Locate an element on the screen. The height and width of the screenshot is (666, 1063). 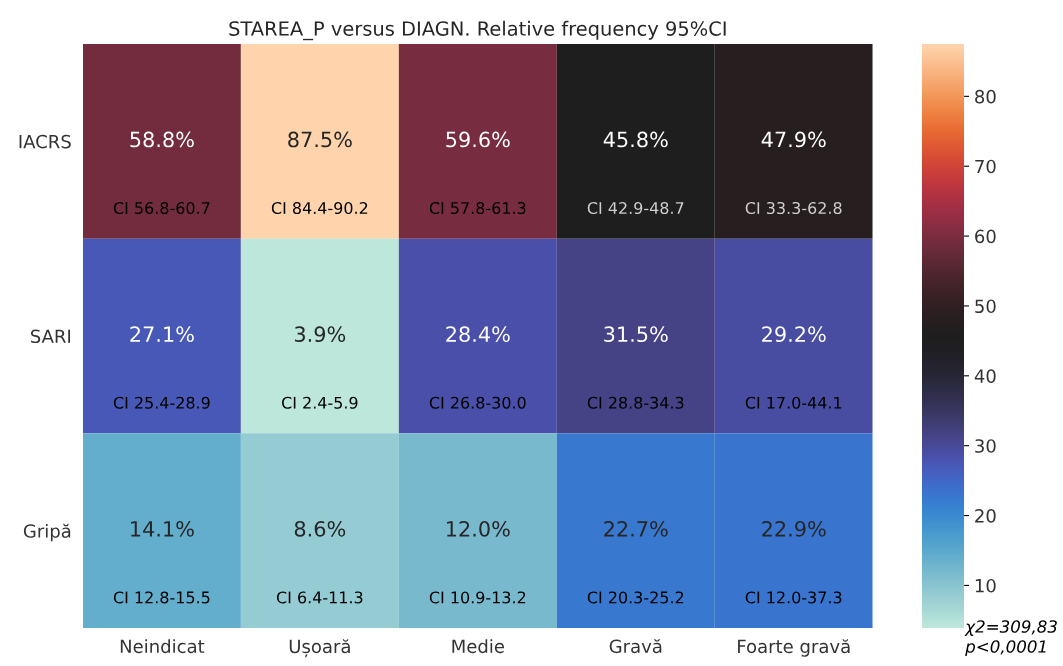
y-tick-label: SARI is located at coordinates (50, 336).